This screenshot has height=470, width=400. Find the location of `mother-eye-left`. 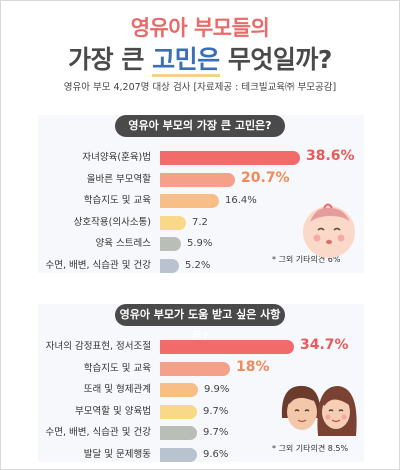

mother-eye-left is located at coordinates (331, 410).